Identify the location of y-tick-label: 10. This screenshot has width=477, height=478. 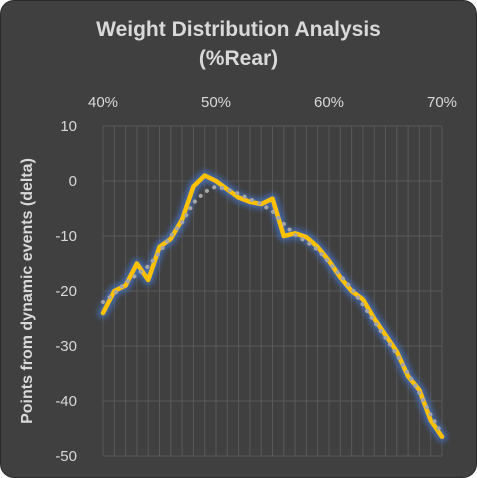
(68, 126).